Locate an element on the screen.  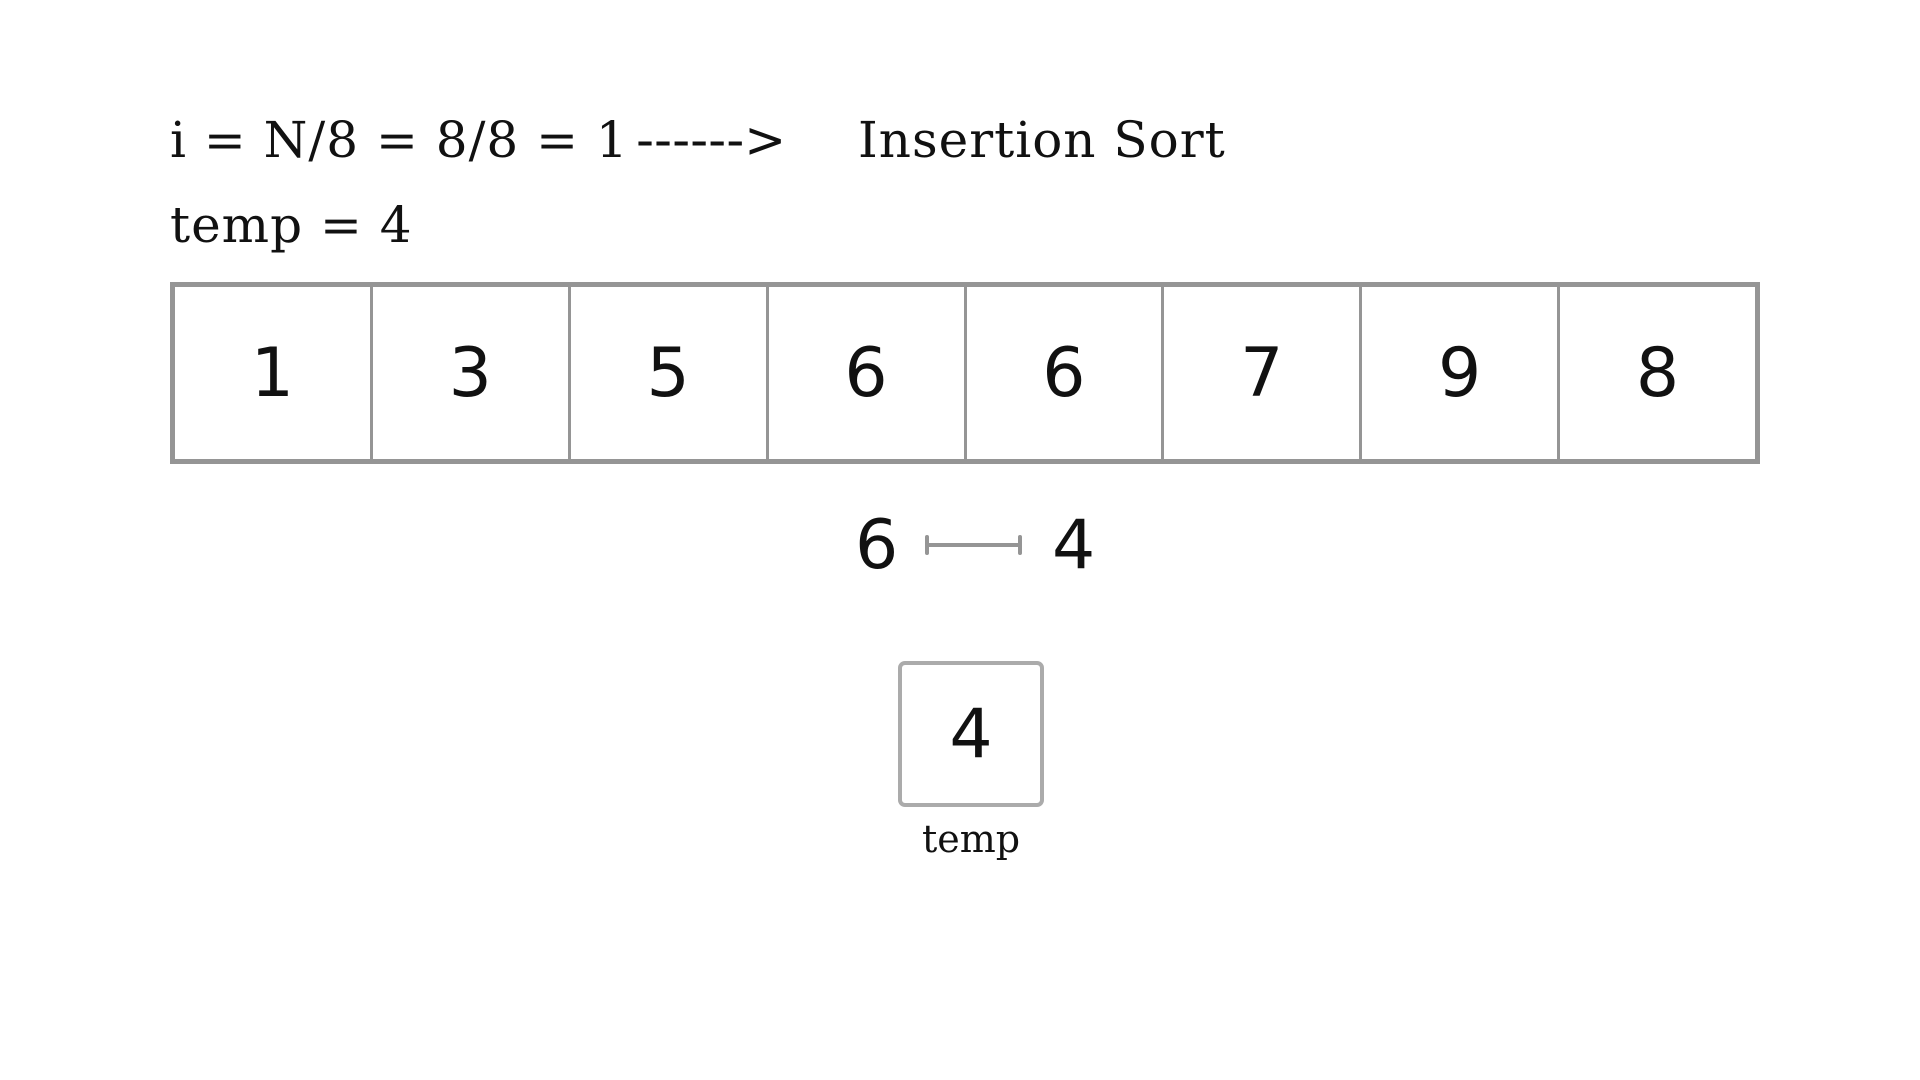
arrow-text: ------> is located at coordinates (711, 140).